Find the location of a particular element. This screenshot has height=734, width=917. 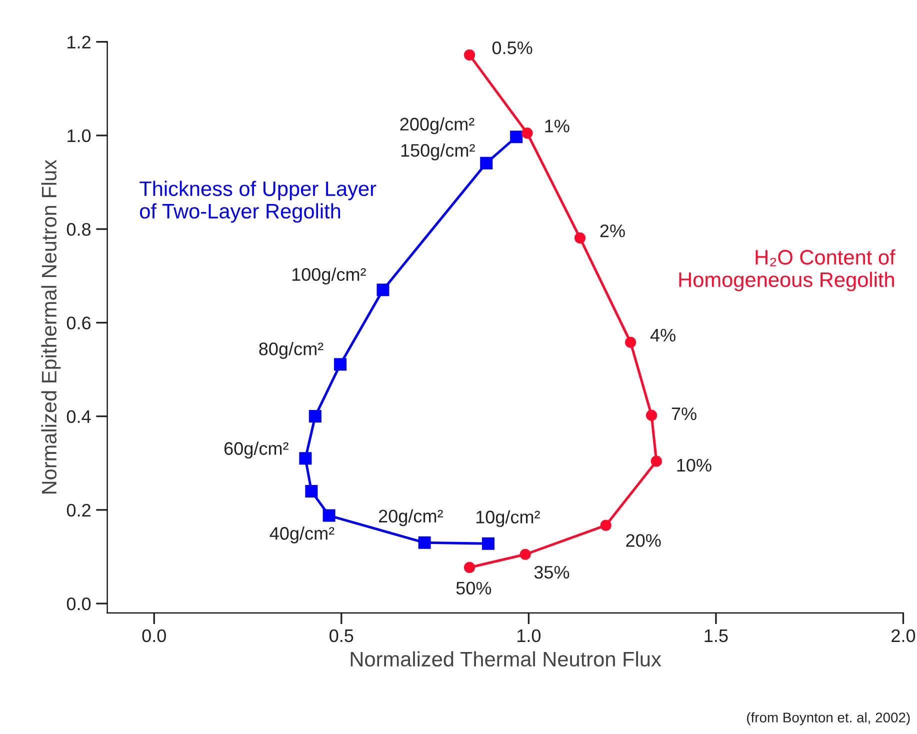

annotation: 10% is located at coordinates (694, 465).